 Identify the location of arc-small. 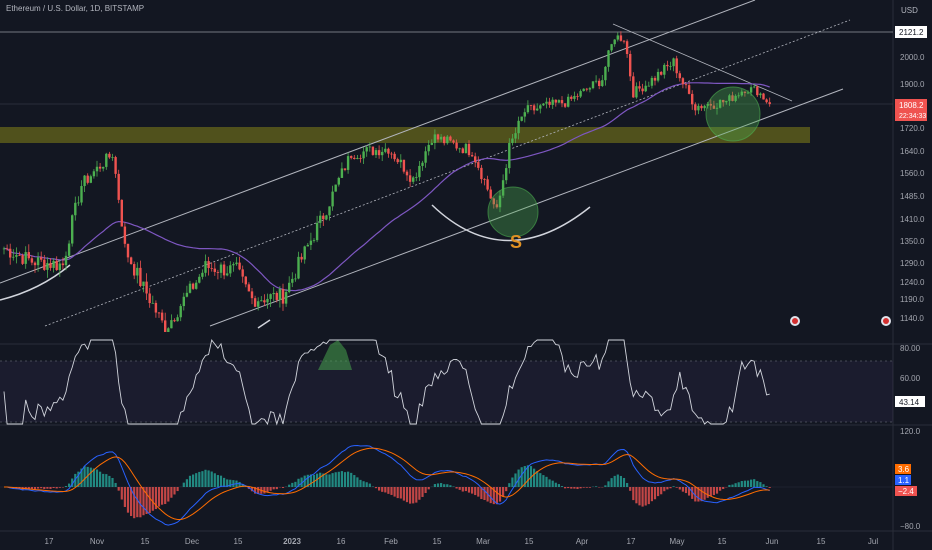
(264, 324).